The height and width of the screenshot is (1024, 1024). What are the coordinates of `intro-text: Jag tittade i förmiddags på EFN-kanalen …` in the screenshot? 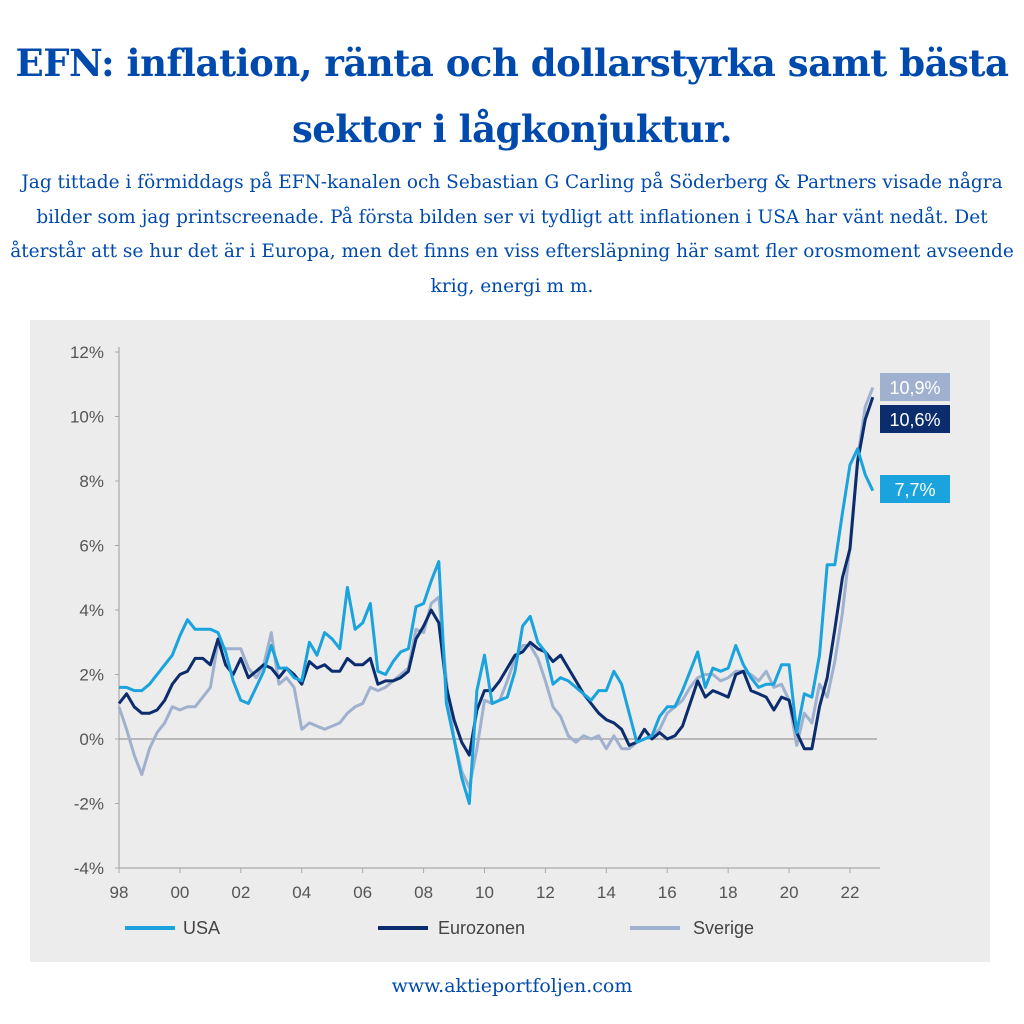 It's located at (512, 234).